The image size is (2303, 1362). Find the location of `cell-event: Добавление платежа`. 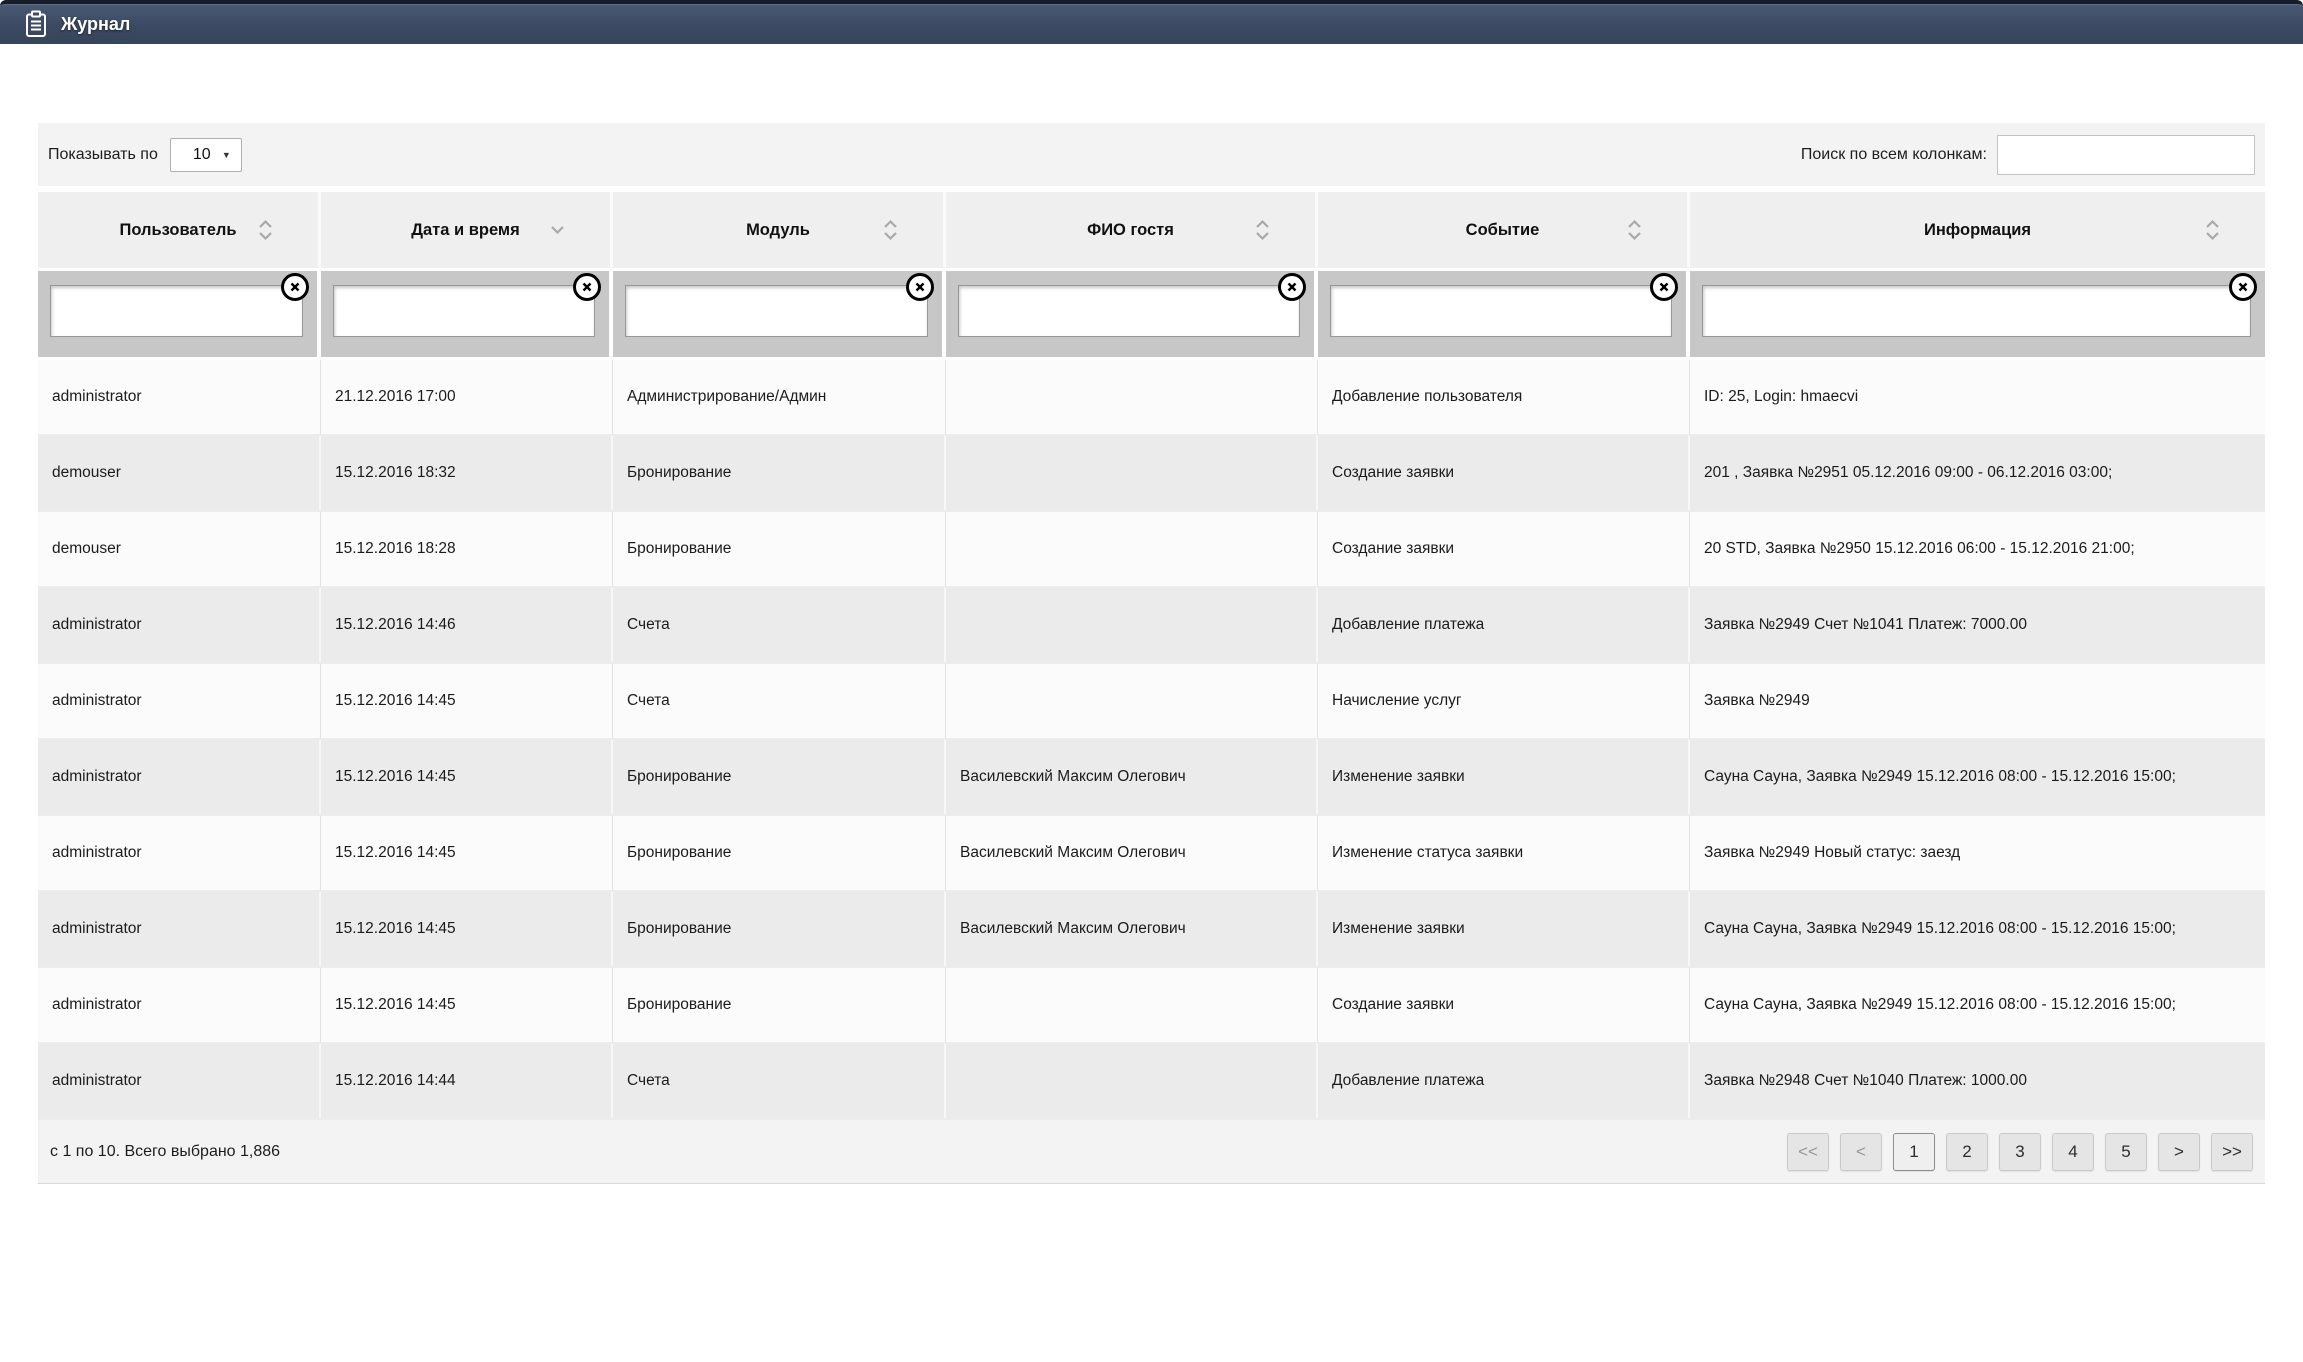

cell-event: Добавление платежа is located at coordinates (1504, 1081).